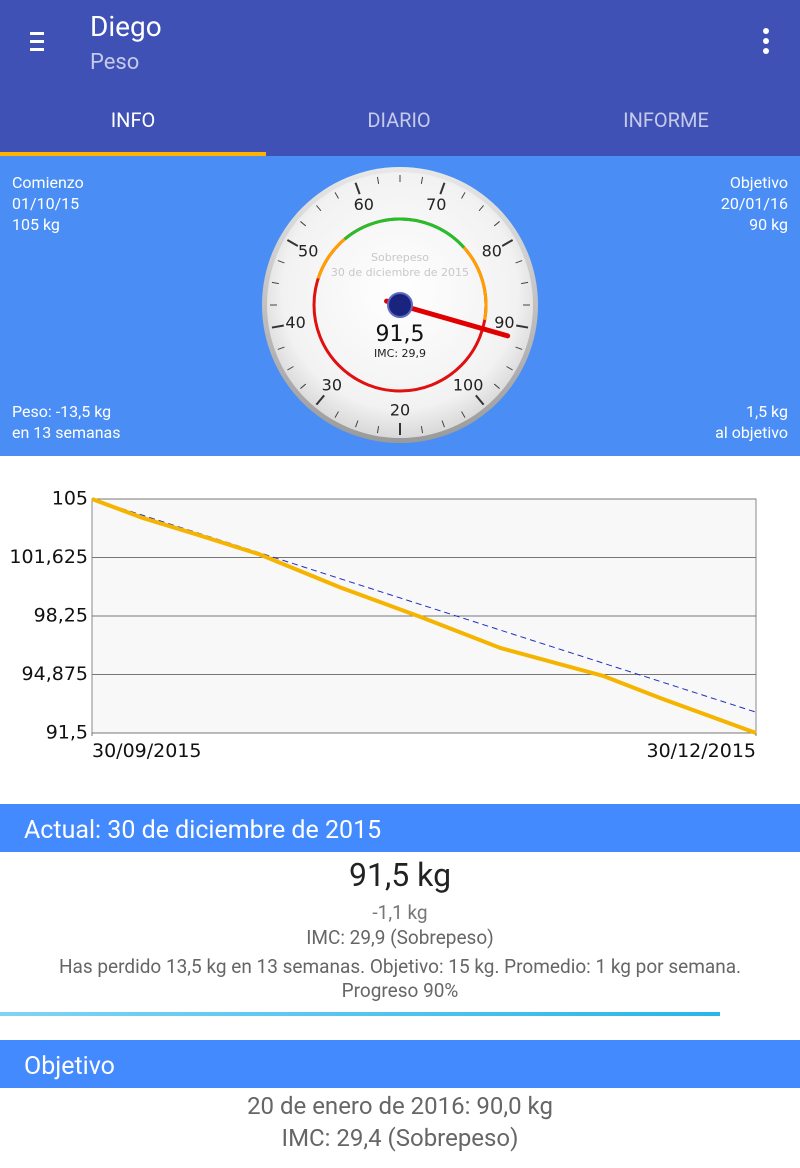 This screenshot has width=800, height=1168. What do you see at coordinates (400, 912) in the screenshot?
I see `weight-change: -1,1 kg` at bounding box center [400, 912].